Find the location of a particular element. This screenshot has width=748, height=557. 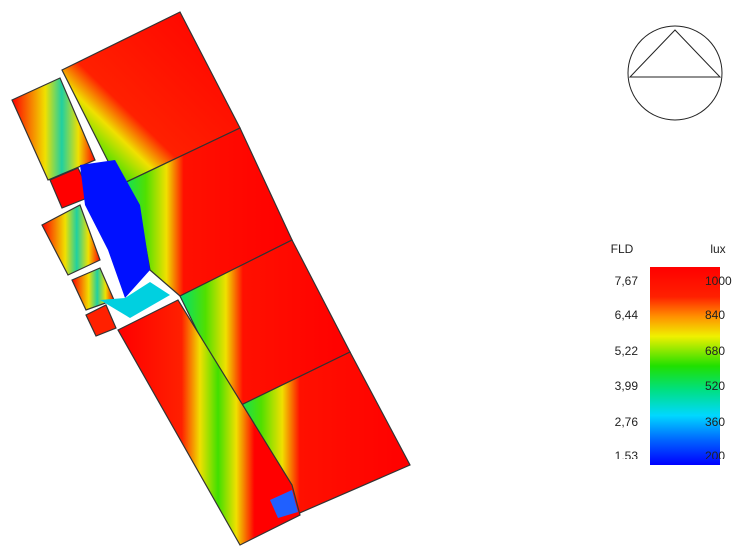

fld-label: 5,22 is located at coordinates (627, 351).